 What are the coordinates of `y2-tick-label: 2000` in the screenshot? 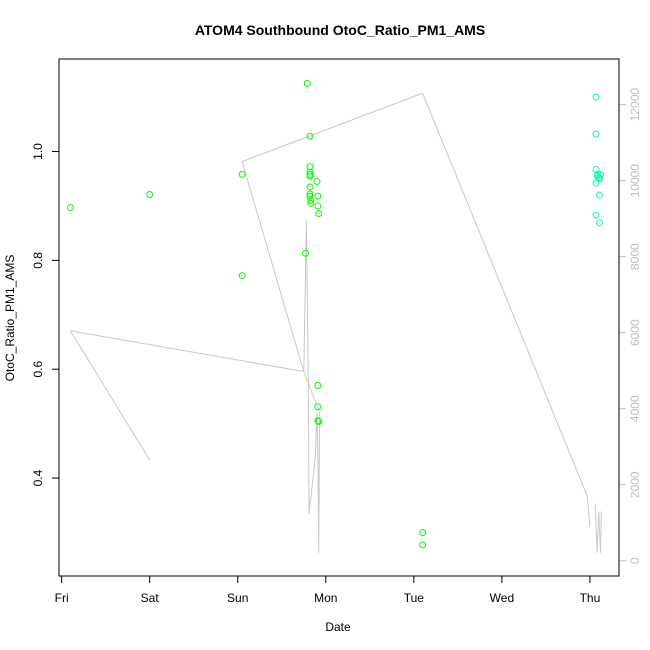 It's located at (635, 484).